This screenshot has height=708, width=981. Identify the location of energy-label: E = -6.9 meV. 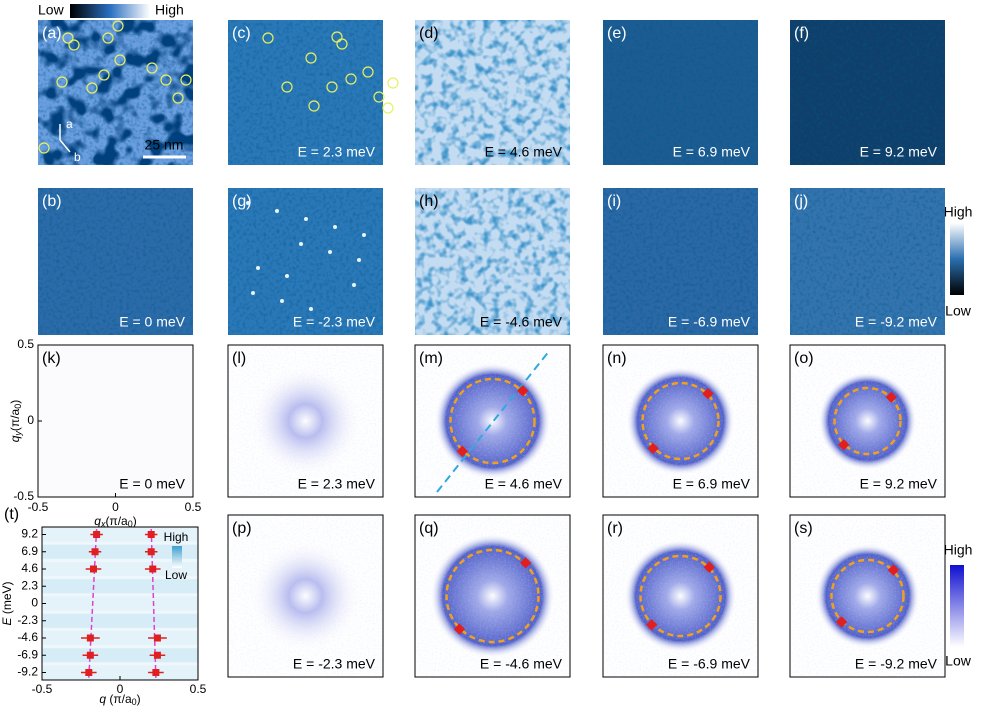
(709, 322).